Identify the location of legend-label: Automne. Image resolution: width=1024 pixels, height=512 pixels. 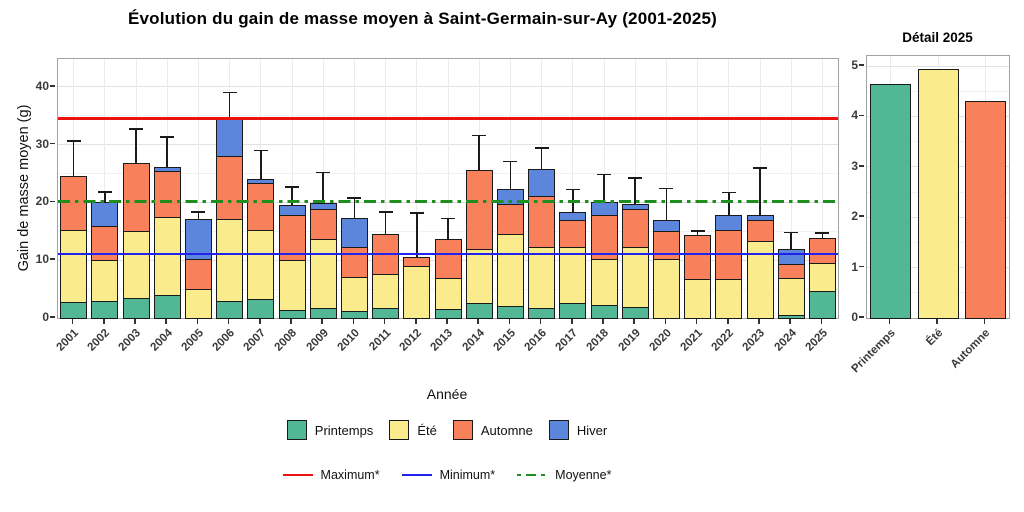
(506, 430).